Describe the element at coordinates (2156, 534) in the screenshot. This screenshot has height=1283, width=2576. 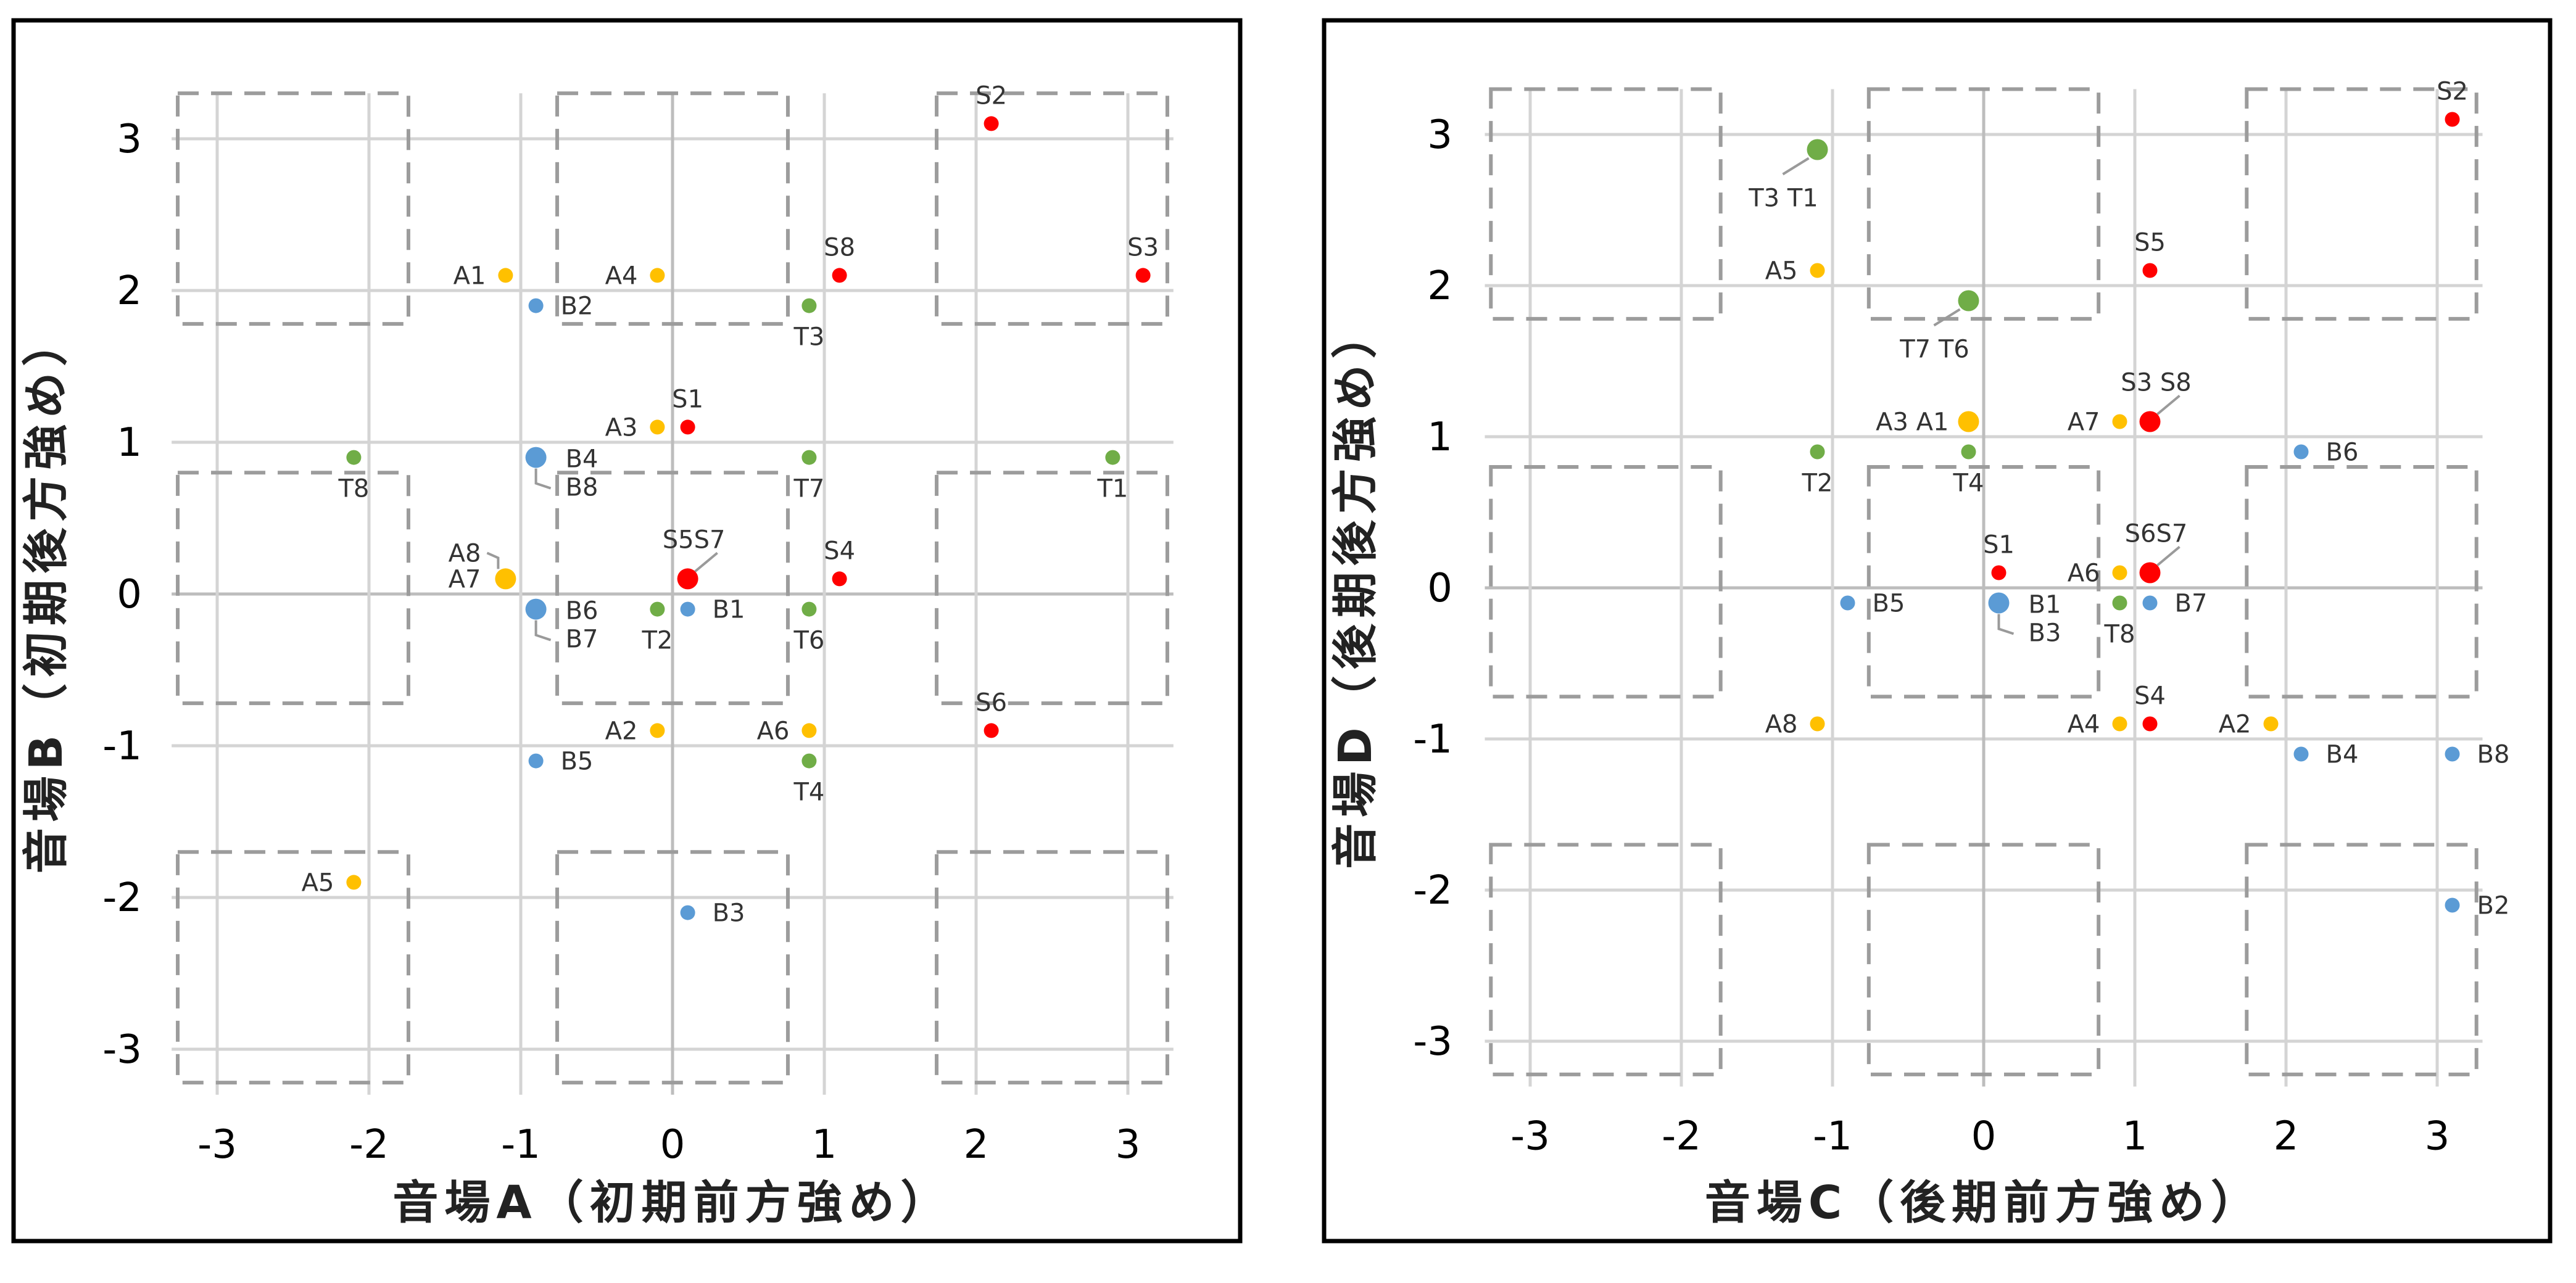
I see `data-label: S6S7` at that location.